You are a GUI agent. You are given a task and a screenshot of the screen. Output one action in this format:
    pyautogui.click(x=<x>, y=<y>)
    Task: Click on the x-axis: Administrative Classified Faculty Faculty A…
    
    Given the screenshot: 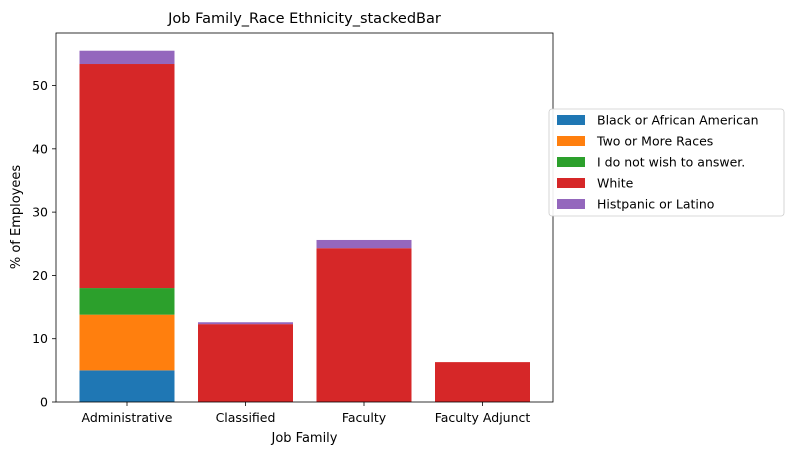 What is the action you would take?
    pyautogui.click(x=306, y=413)
    